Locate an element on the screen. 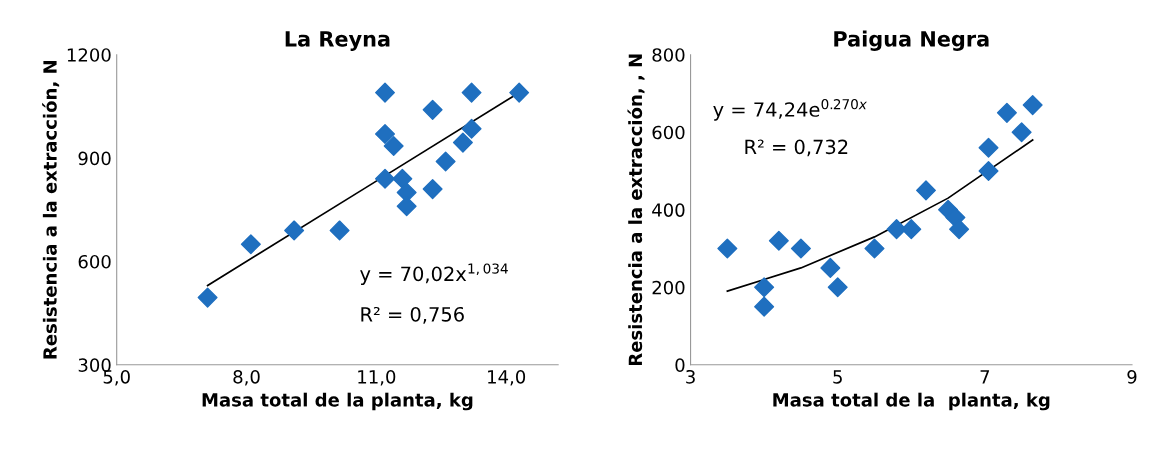 This screenshot has width=1167, height=456. y-tick-label: 900 is located at coordinates (94, 158).